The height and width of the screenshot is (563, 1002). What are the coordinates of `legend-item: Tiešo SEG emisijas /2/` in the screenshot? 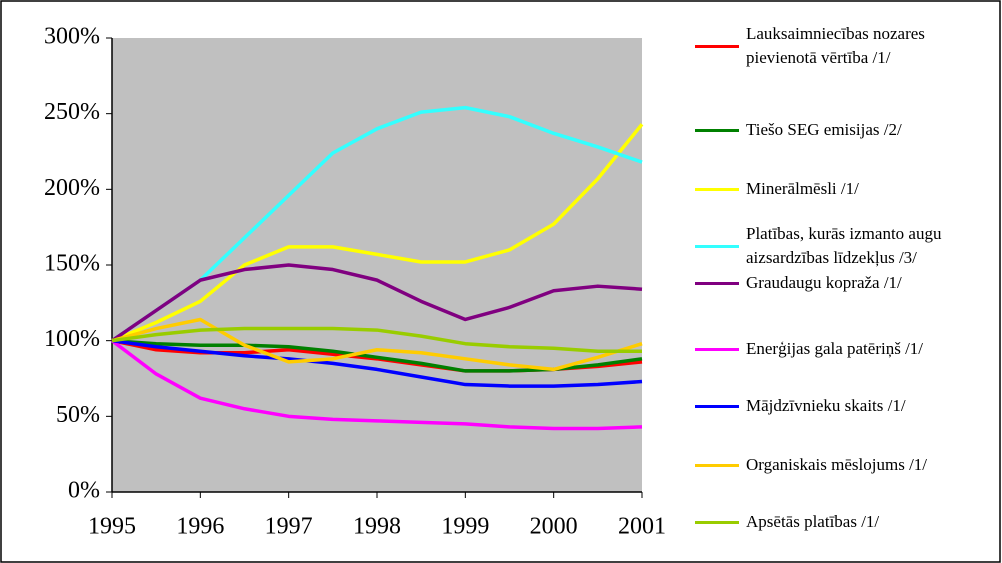 It's located at (845, 130).